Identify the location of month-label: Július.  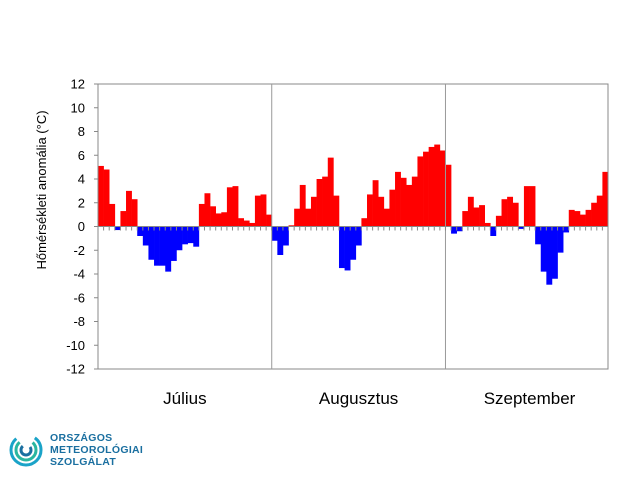
(184, 398).